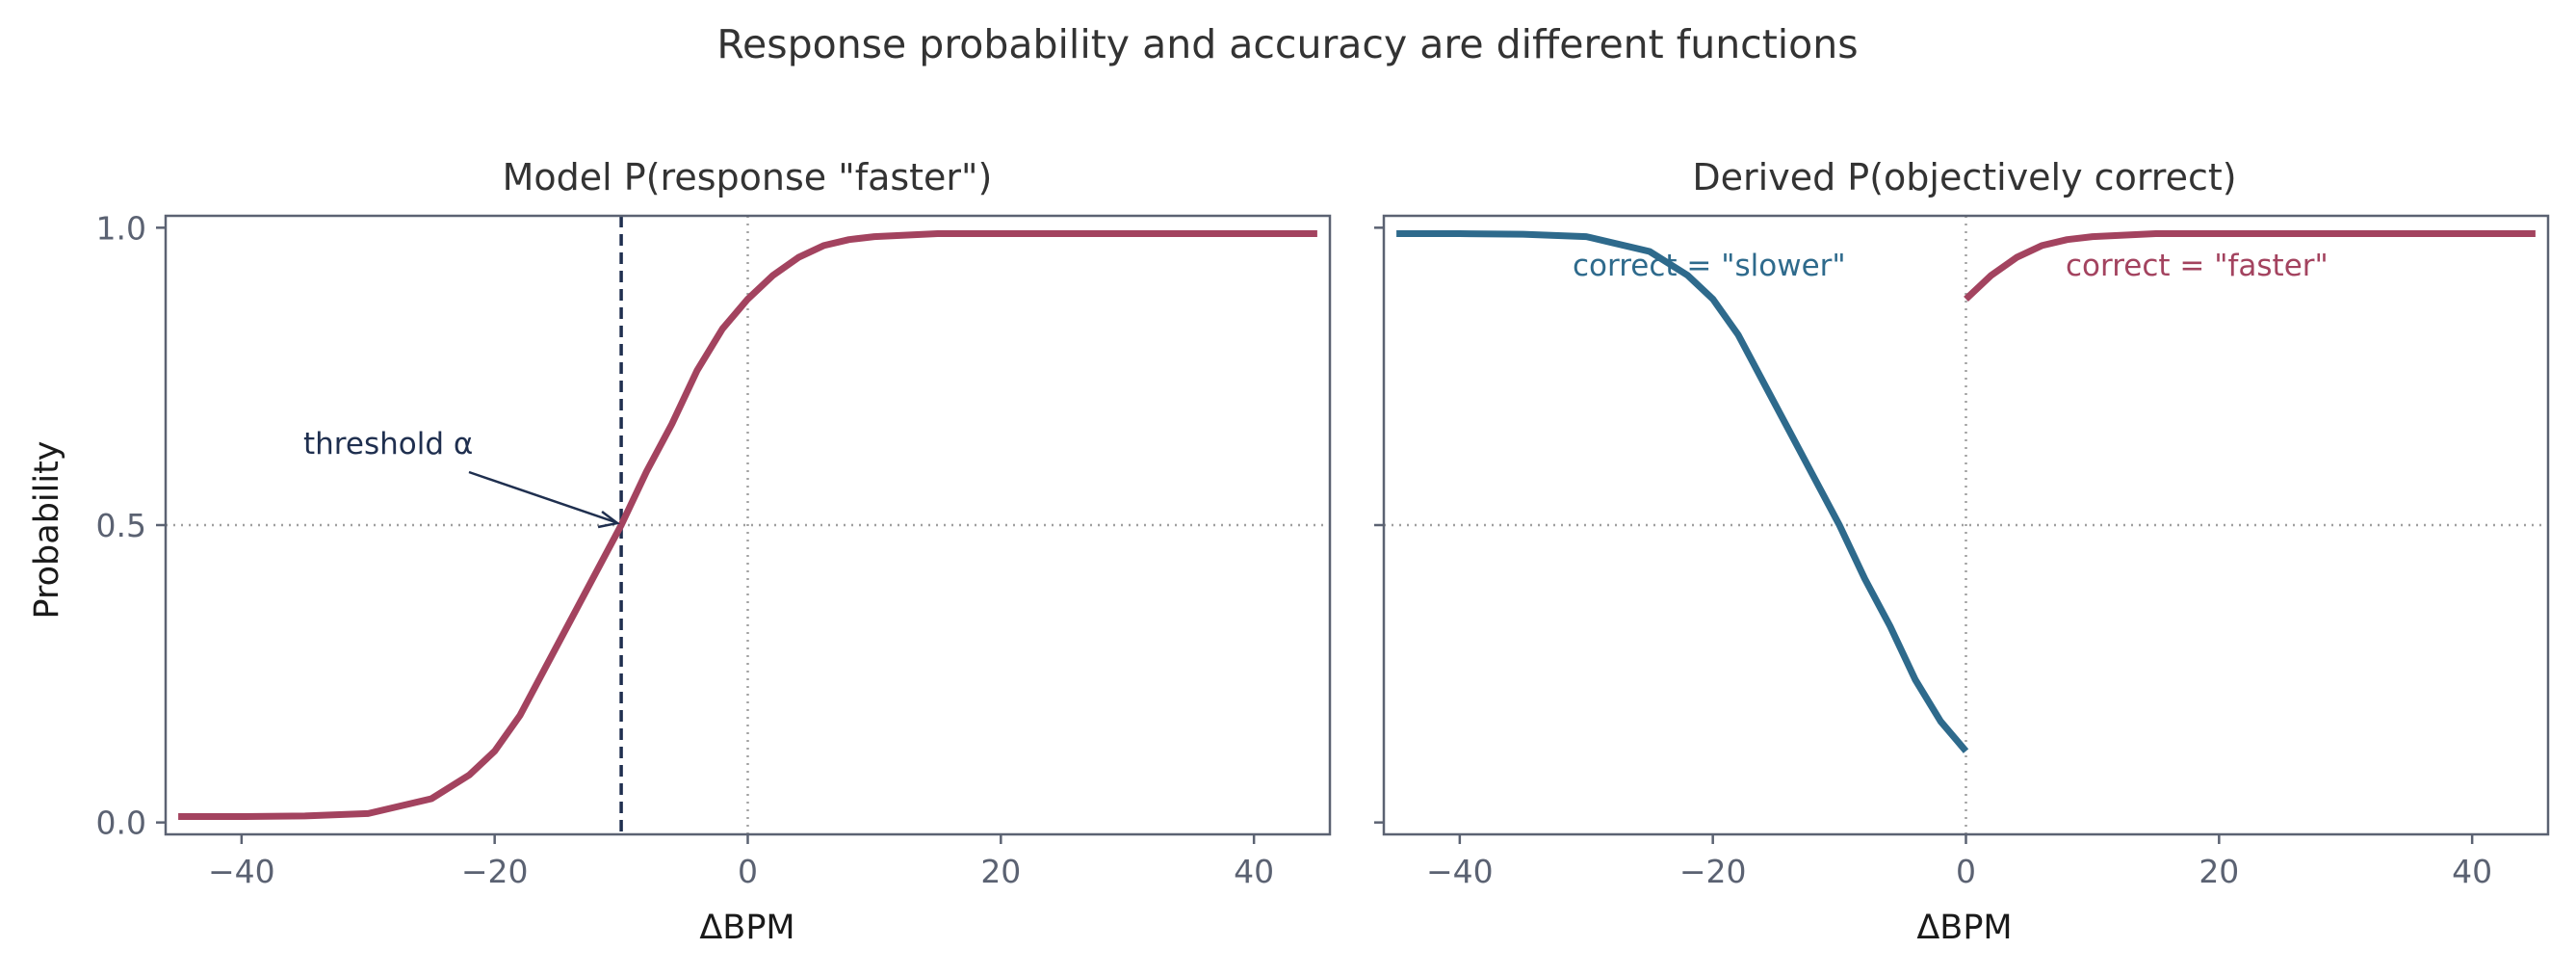  What do you see at coordinates (2219, 872) in the screenshot?
I see `right-x-tick-label: 20` at bounding box center [2219, 872].